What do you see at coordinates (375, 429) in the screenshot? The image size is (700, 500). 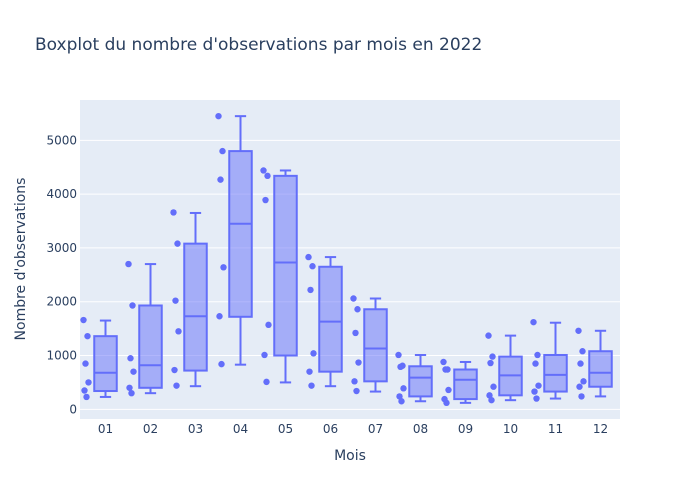 I see `x-tick-label: 07` at bounding box center [375, 429].